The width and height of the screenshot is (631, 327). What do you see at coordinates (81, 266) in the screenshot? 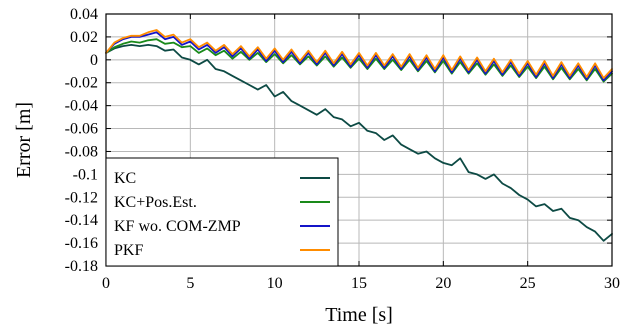
I see `y-tick-label: -0.18` at bounding box center [81, 266].